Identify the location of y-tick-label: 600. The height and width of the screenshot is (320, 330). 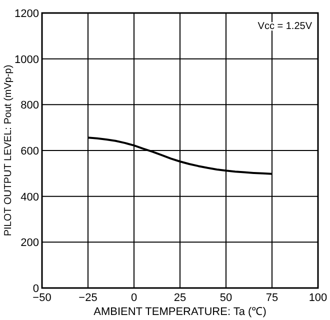
(29, 152).